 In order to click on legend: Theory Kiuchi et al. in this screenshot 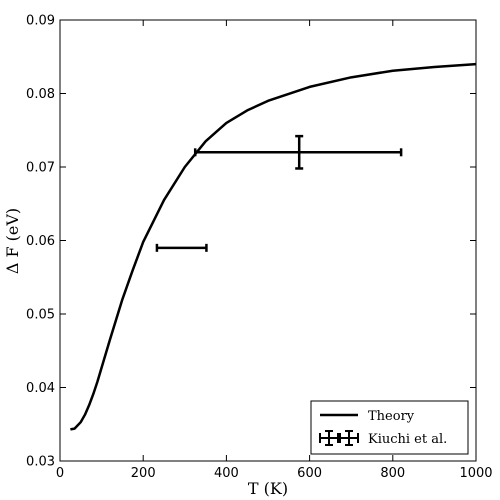, I will do `click(389, 427)`.